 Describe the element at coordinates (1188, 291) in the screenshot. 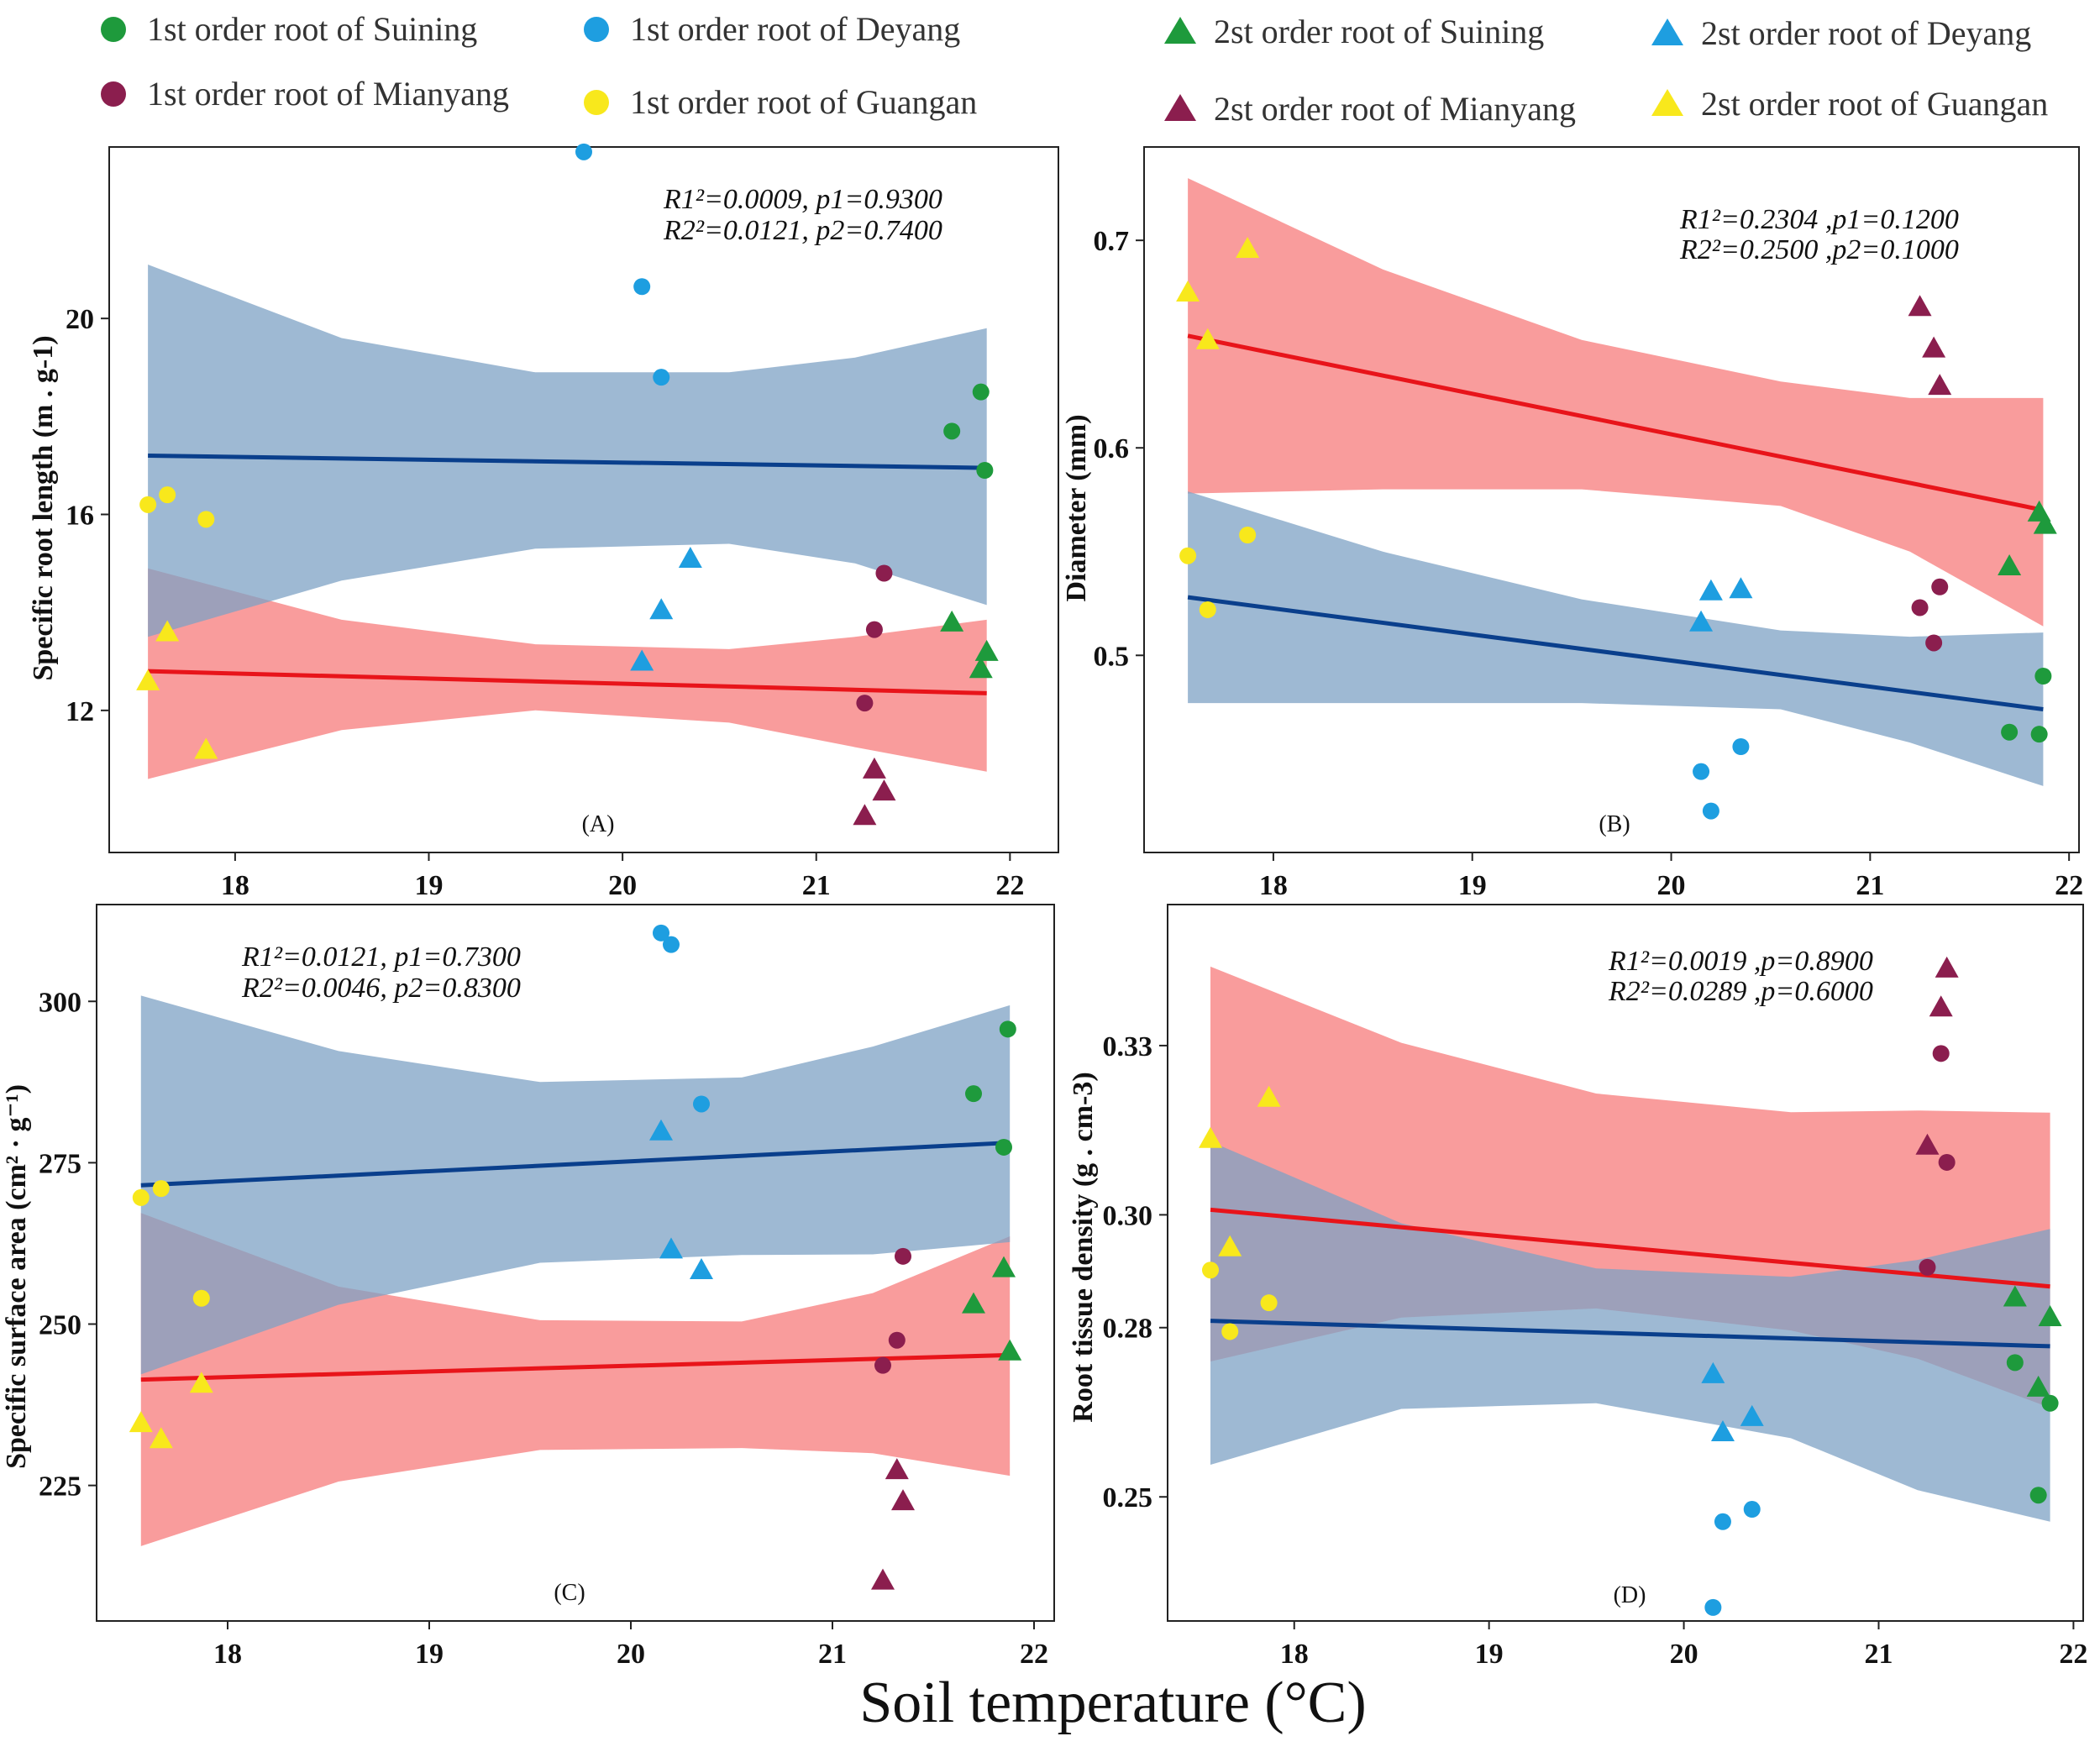

I see `point-2st-order-root-of-guangan-0-panel-b` at that location.